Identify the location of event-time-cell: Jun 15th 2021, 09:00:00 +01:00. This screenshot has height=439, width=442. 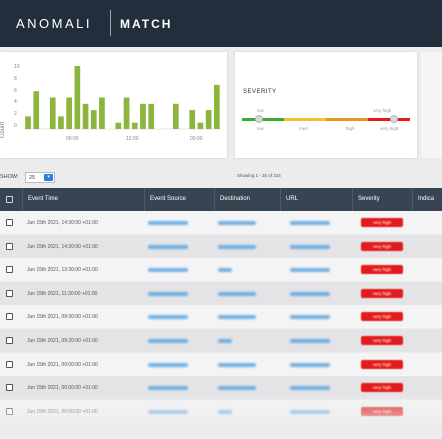
(62, 364).